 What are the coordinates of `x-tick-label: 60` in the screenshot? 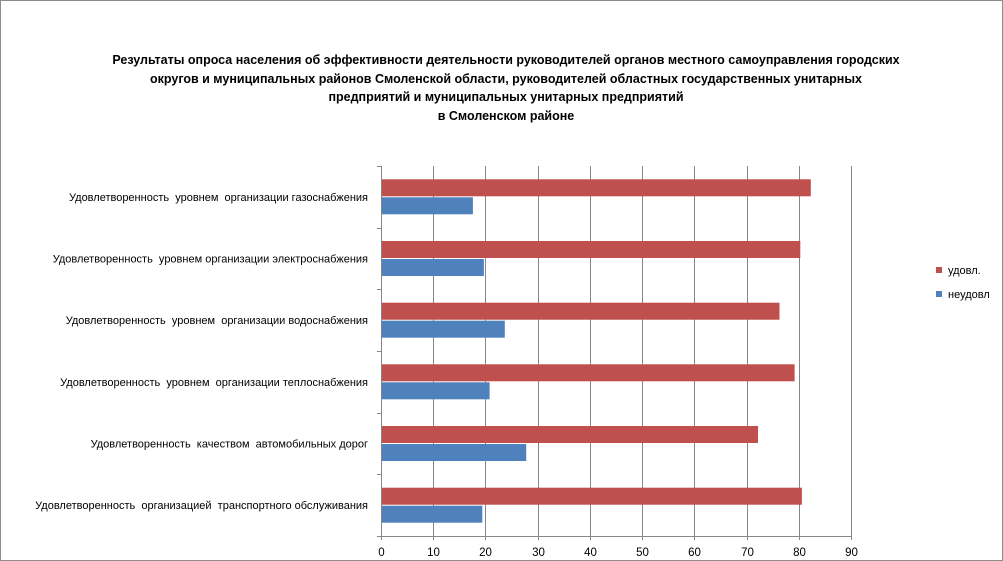 It's located at (694, 553).